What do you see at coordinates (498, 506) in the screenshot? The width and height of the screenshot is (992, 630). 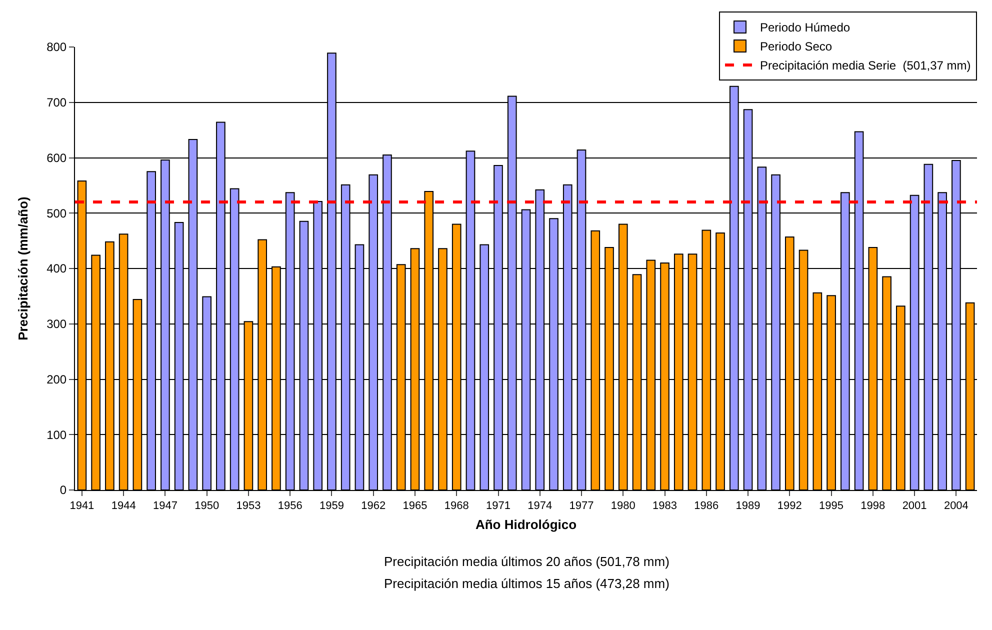 I see `x-tick-label: 1971` at bounding box center [498, 506].